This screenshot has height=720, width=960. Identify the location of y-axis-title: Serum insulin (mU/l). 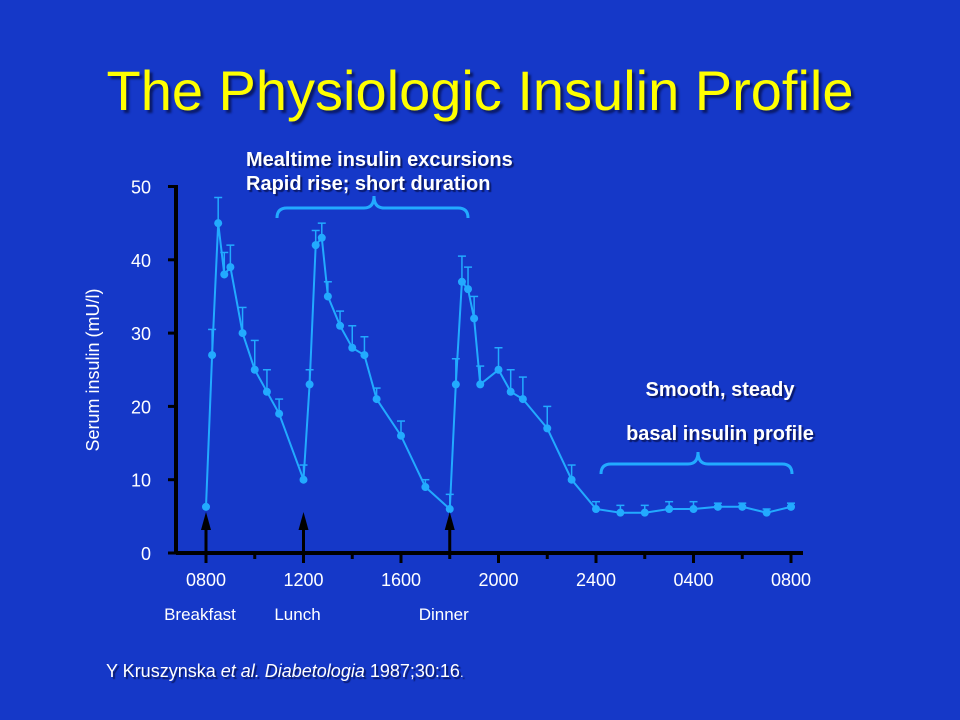
(93, 369).